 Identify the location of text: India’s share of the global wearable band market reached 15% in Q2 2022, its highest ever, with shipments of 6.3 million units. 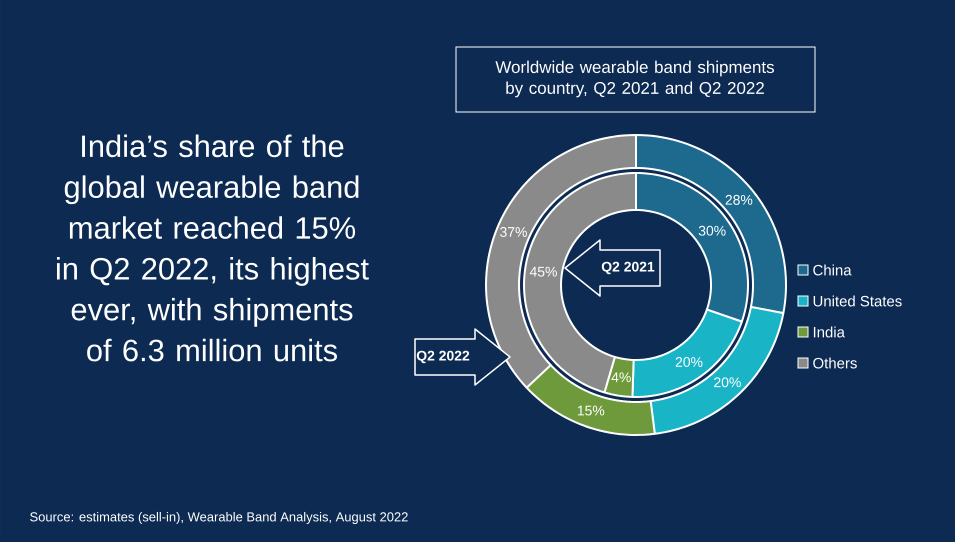
(212, 248).